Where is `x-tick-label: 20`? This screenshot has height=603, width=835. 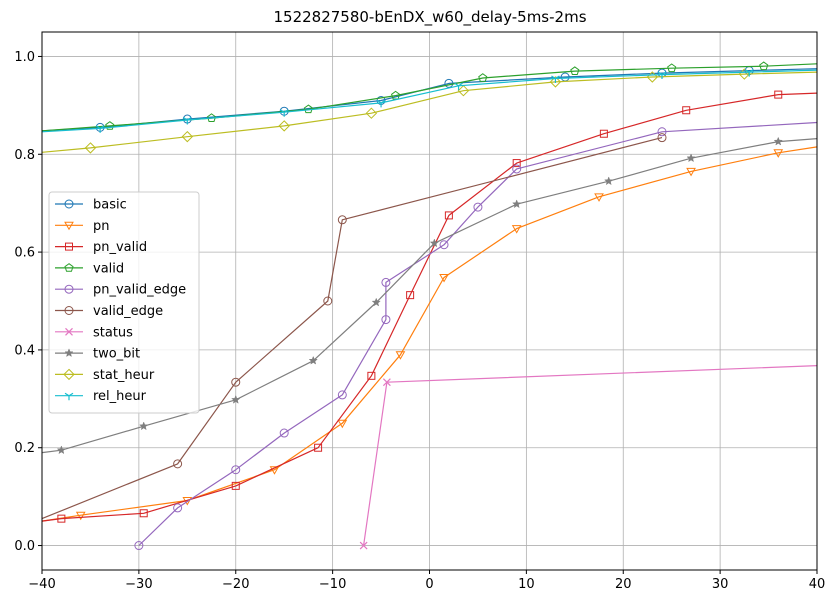 x-tick-label: 20 is located at coordinates (623, 584).